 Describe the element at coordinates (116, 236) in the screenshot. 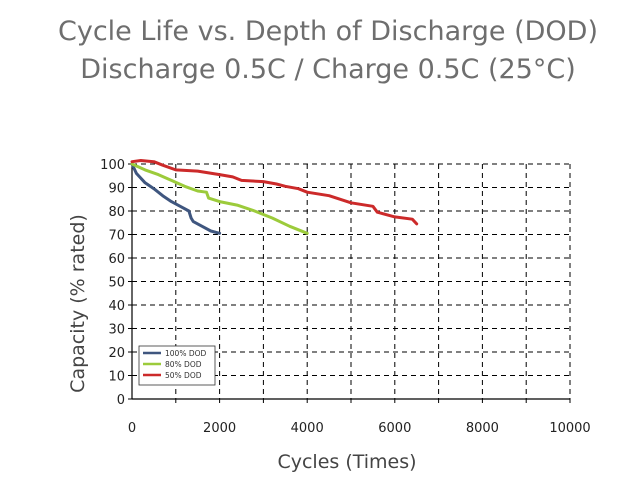

I see `y-tick-label: 70` at that location.